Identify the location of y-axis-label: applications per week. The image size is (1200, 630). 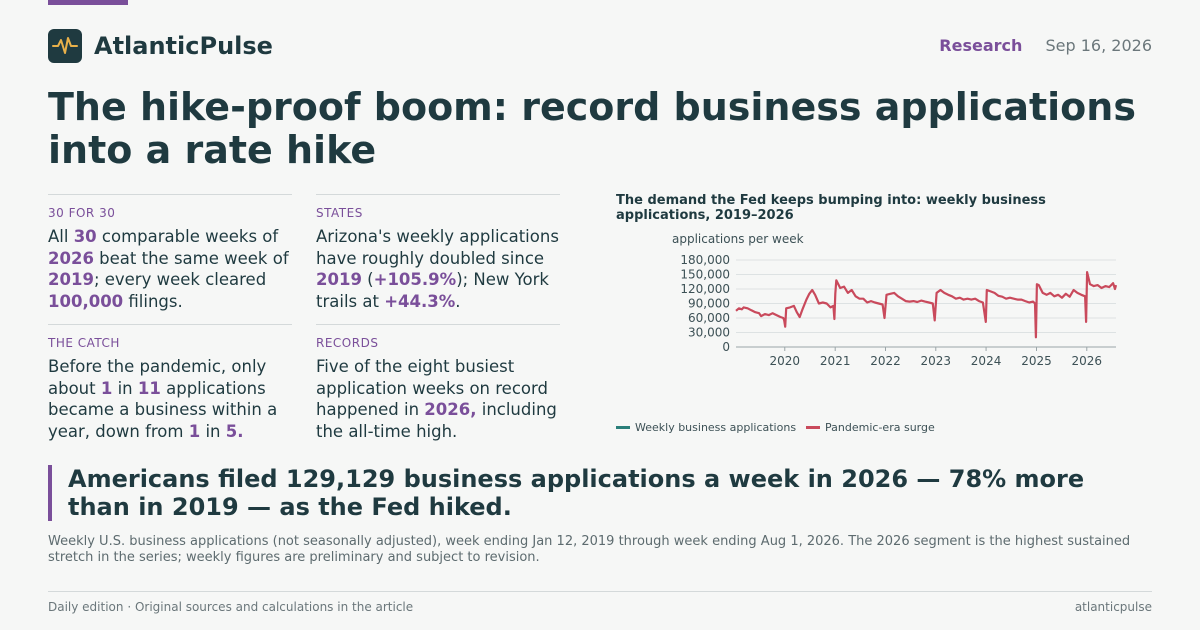
(738, 239).